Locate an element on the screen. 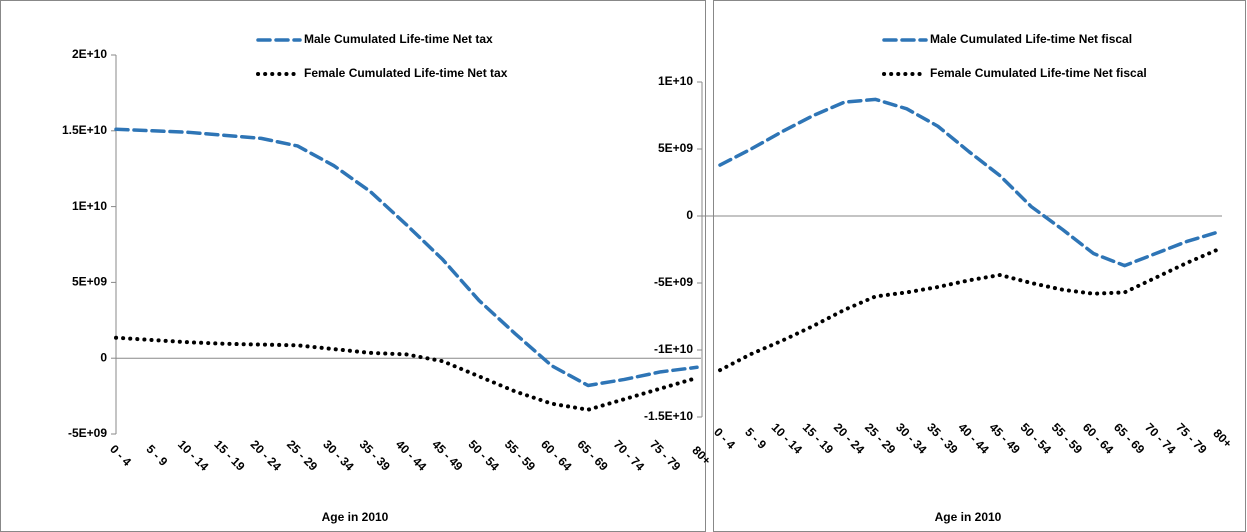  legend-label: Male Cumulated Life-time Net tax is located at coordinates (398, 39).